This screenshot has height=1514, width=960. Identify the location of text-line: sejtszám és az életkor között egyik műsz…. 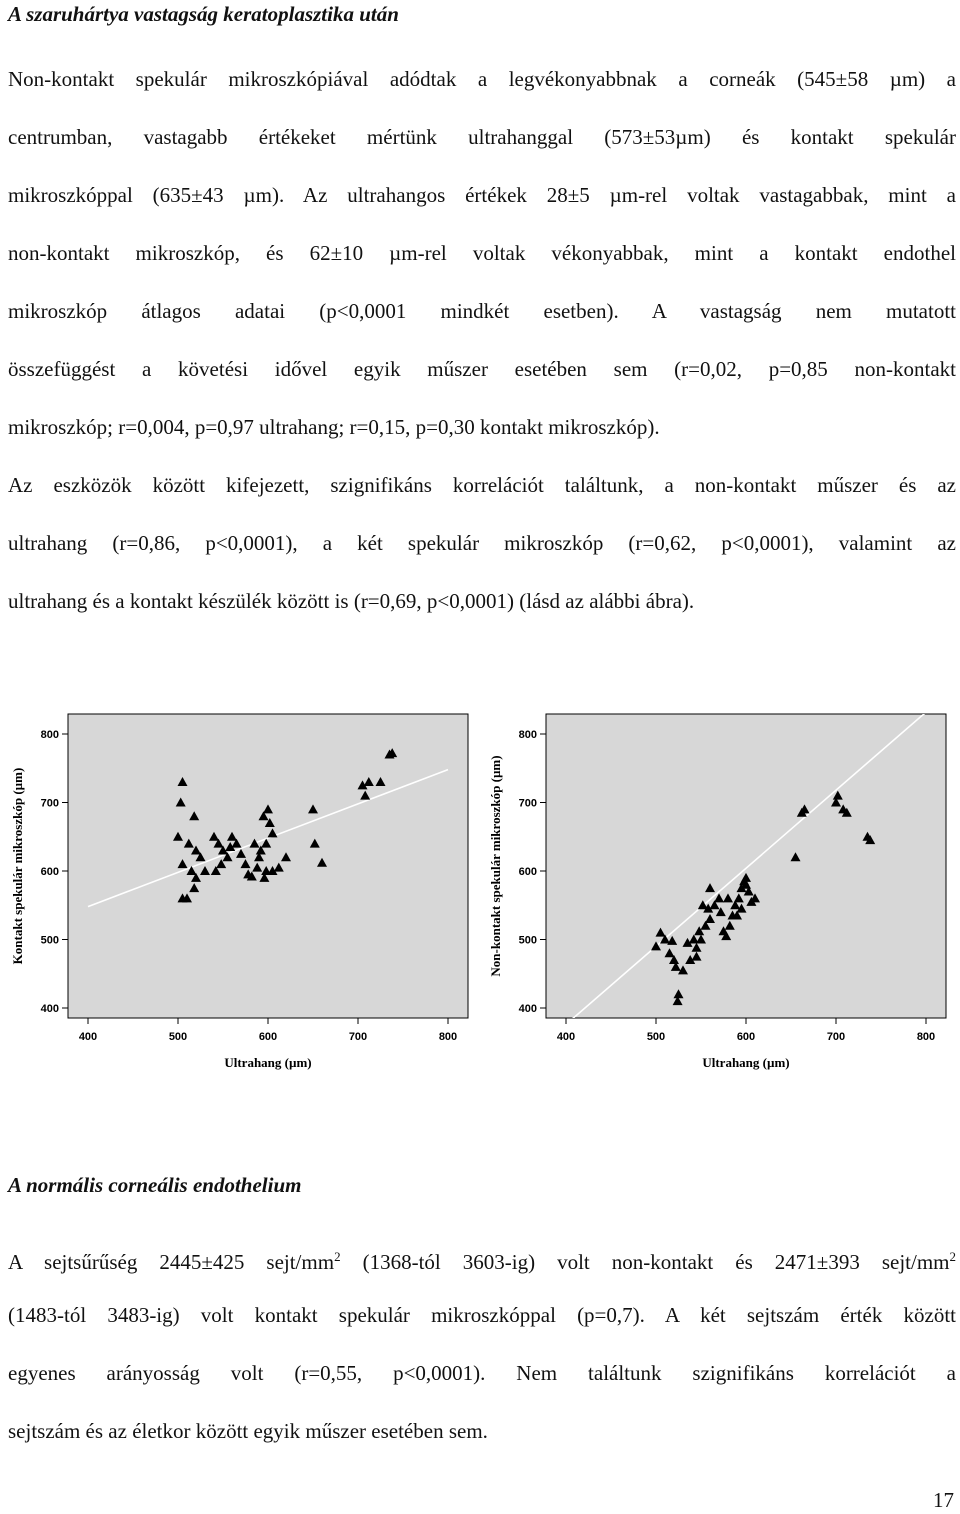
(248, 1431).